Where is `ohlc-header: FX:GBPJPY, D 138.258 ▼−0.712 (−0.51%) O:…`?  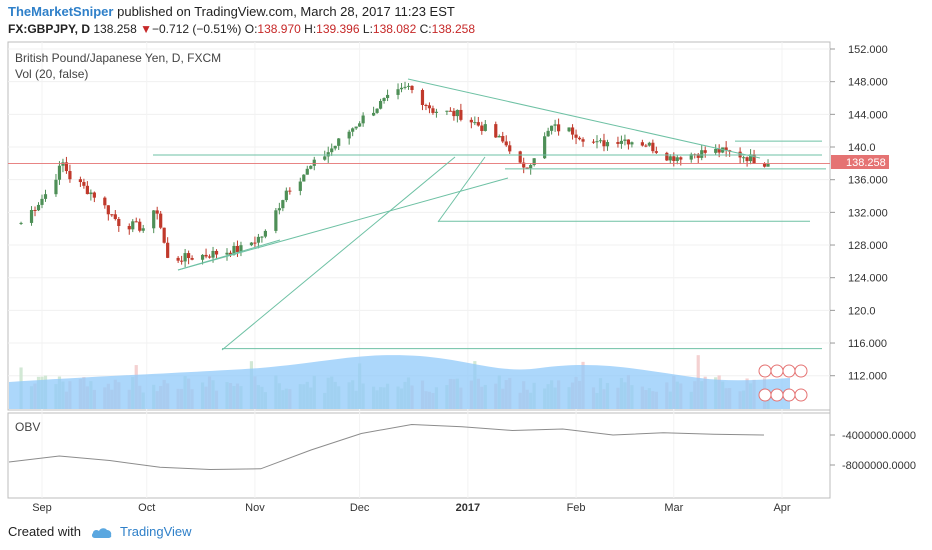 ohlc-header: FX:GBPJPY, D 138.258 ▼−0.712 (−0.51%) O:… is located at coordinates (241, 29).